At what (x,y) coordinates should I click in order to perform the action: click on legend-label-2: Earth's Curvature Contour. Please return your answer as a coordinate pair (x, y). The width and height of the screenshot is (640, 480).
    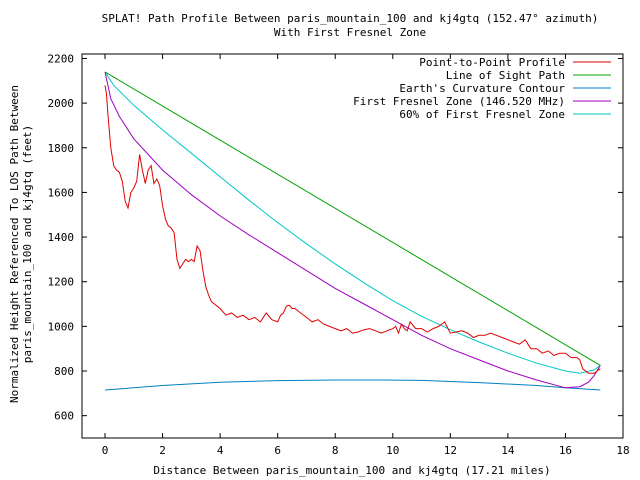
    Looking at the image, I should click on (482, 88).